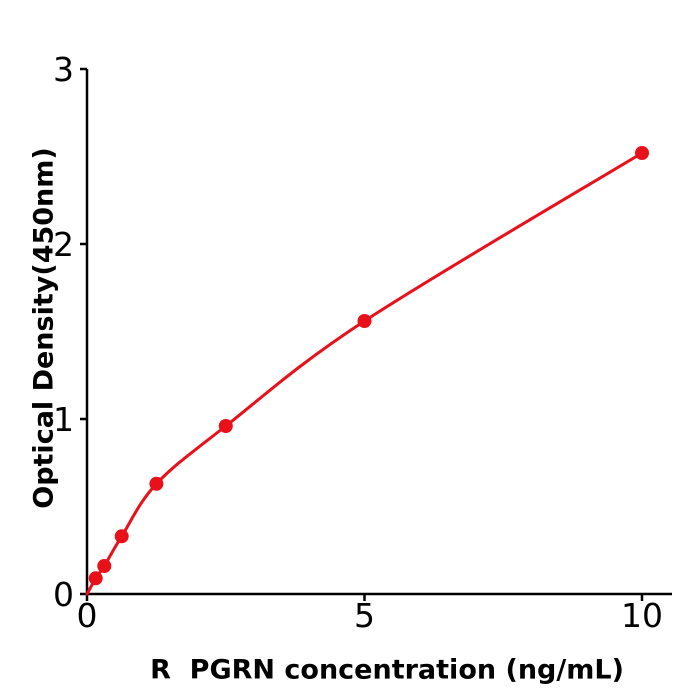 Image resolution: width=700 pixels, height=700 pixels. What do you see at coordinates (156, 483) in the screenshot?
I see `data-point-1.25` at bounding box center [156, 483].